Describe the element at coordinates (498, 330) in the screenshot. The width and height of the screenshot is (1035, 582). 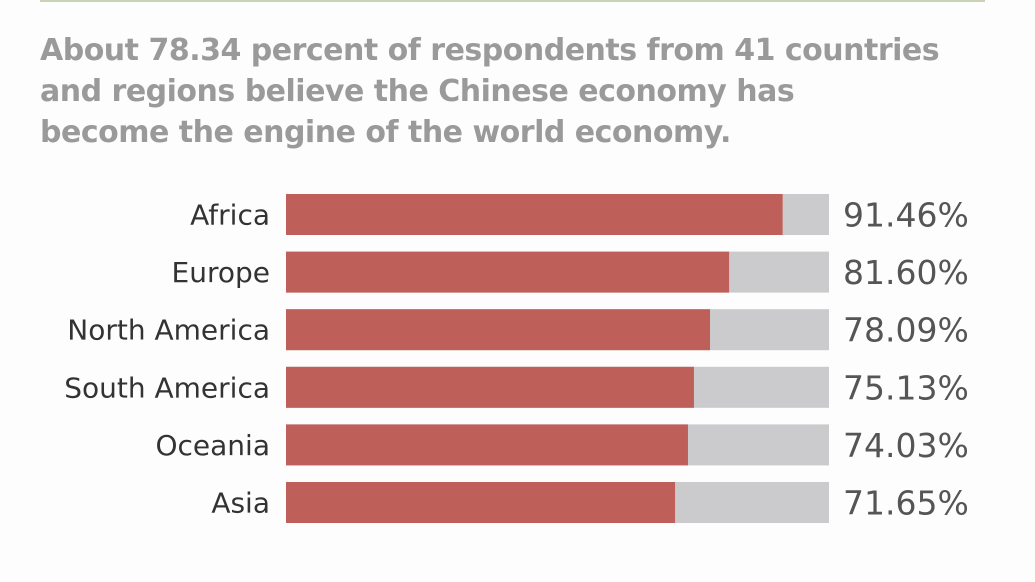
I see `bar-north-america` at that location.